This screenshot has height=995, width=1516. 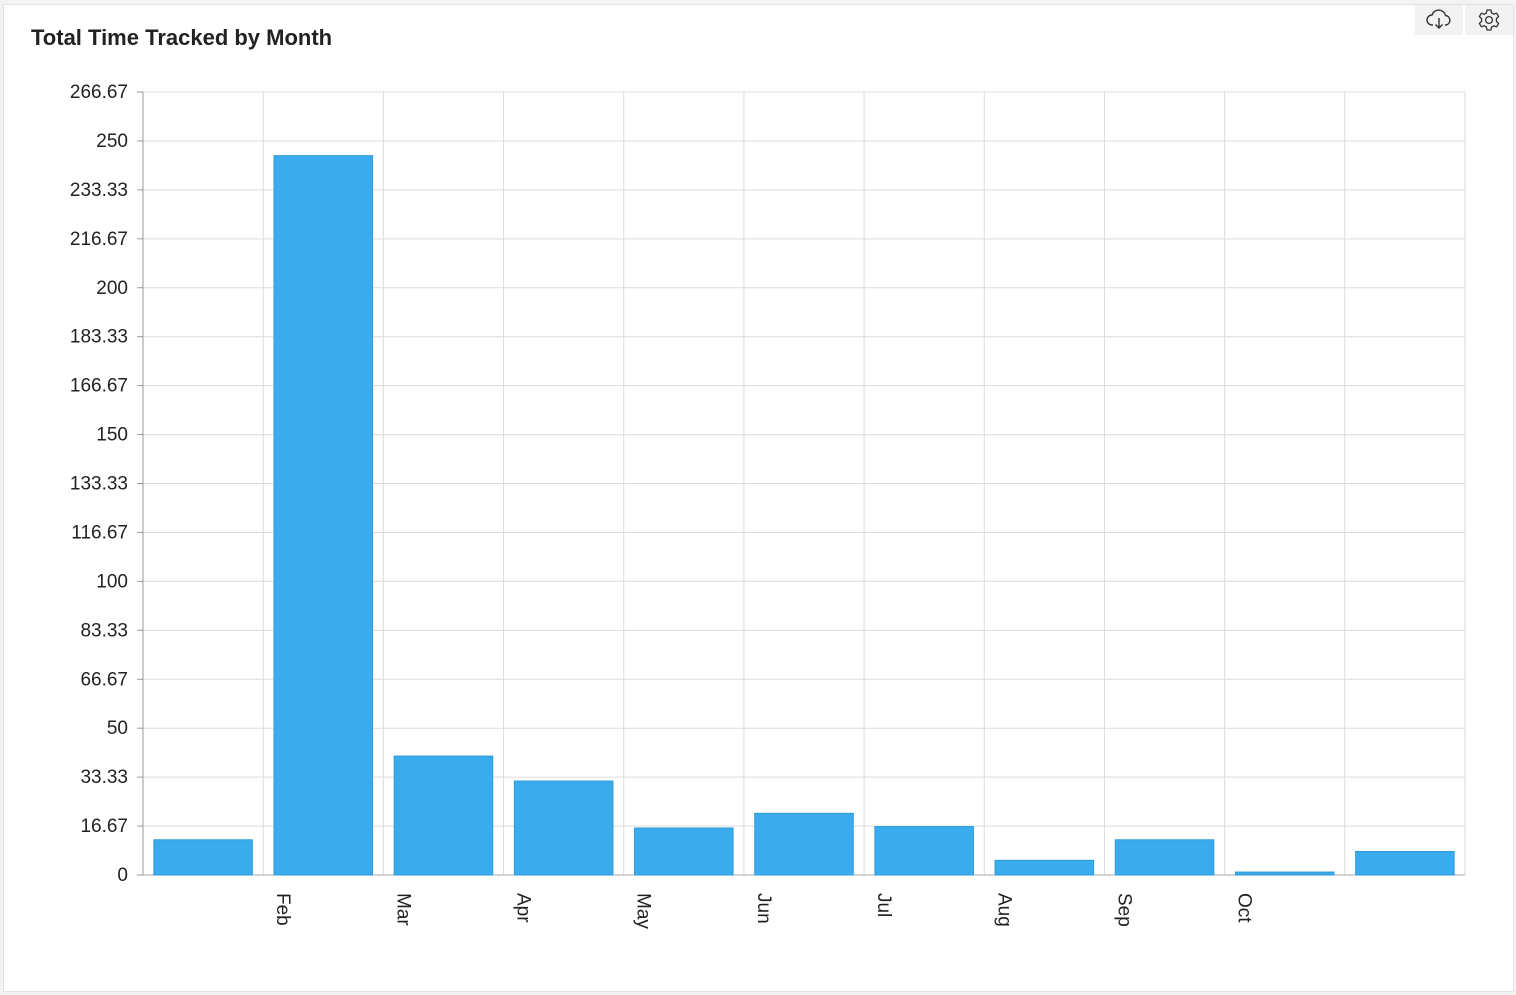 What do you see at coordinates (99, 337) in the screenshot?
I see `y-tick-label: 183.33` at bounding box center [99, 337].